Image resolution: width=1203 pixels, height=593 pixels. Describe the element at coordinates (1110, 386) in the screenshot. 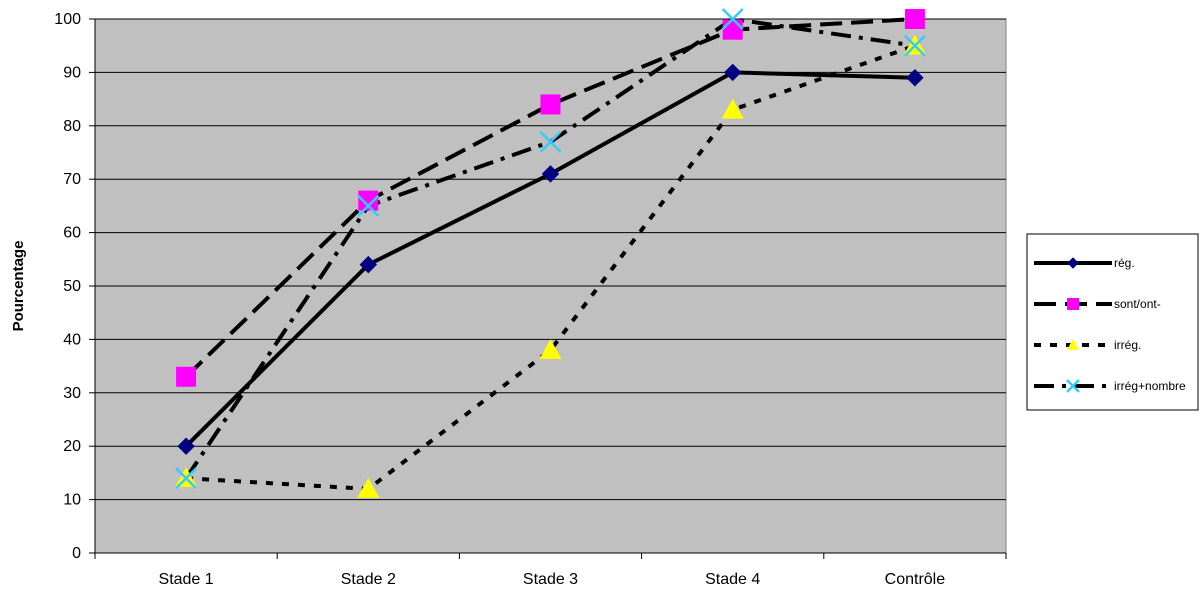

I see `legend-item: irrég+nombre` at that location.